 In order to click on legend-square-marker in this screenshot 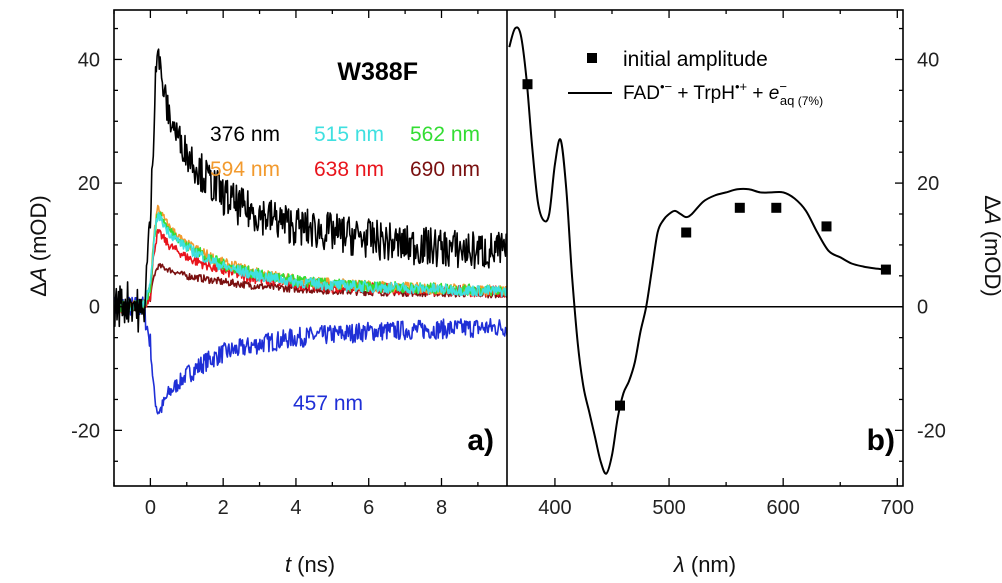, I will do `click(592, 58)`.